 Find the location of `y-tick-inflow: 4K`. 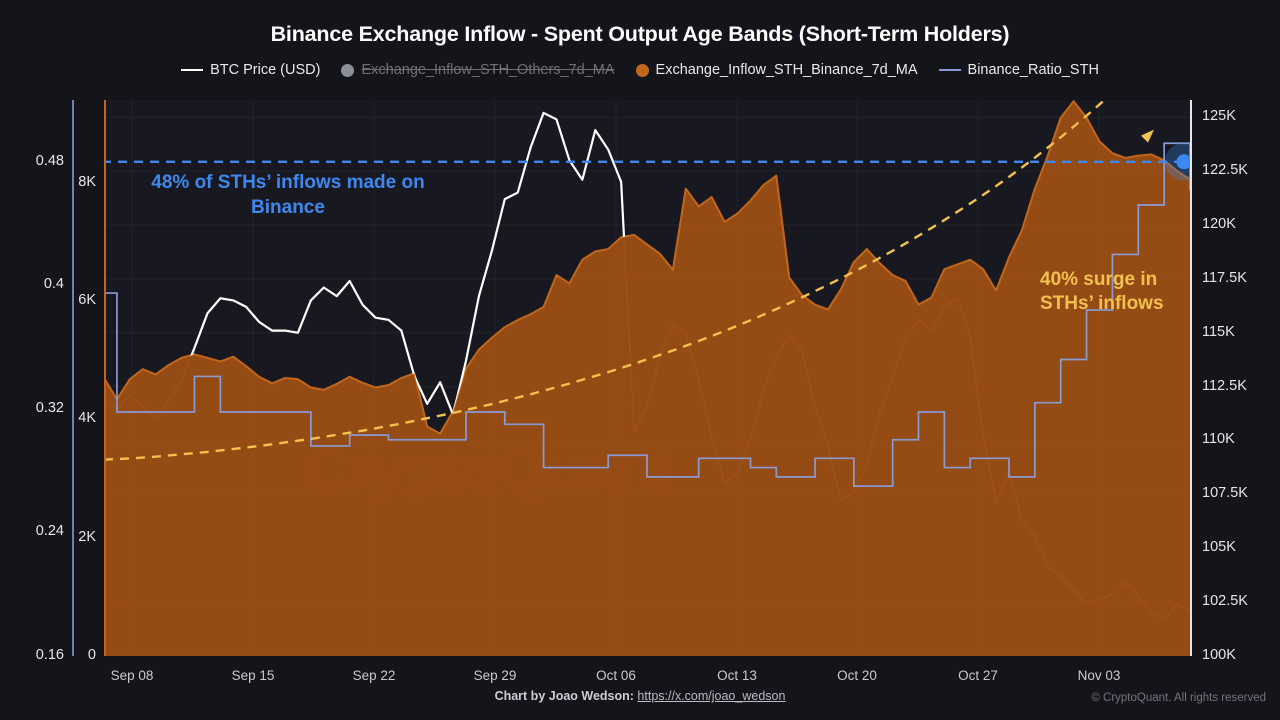

y-tick-inflow: 4K is located at coordinates (87, 418).